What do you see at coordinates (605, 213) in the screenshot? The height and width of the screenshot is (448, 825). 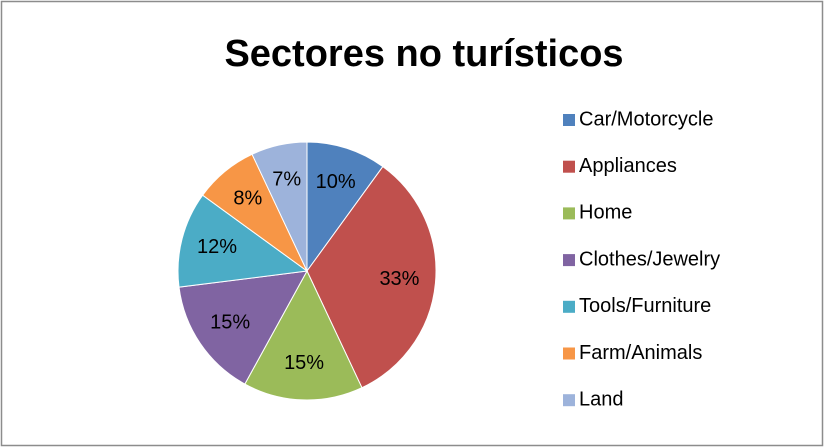 I see `legend-label: Home` at bounding box center [605, 213].